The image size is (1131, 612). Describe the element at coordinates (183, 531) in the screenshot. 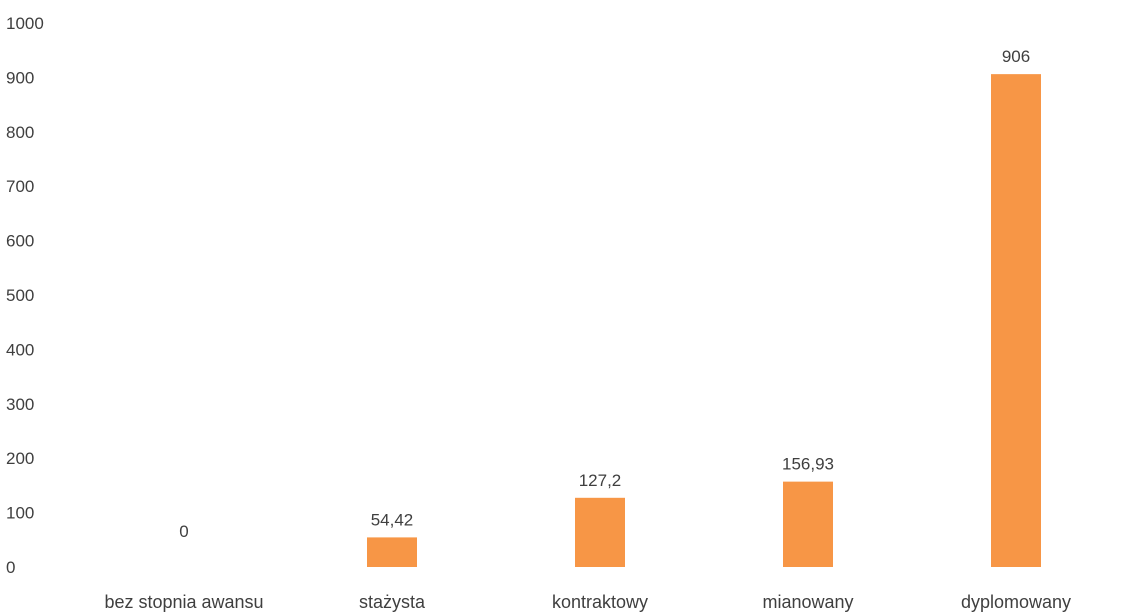

I see `data-label: 0` at that location.